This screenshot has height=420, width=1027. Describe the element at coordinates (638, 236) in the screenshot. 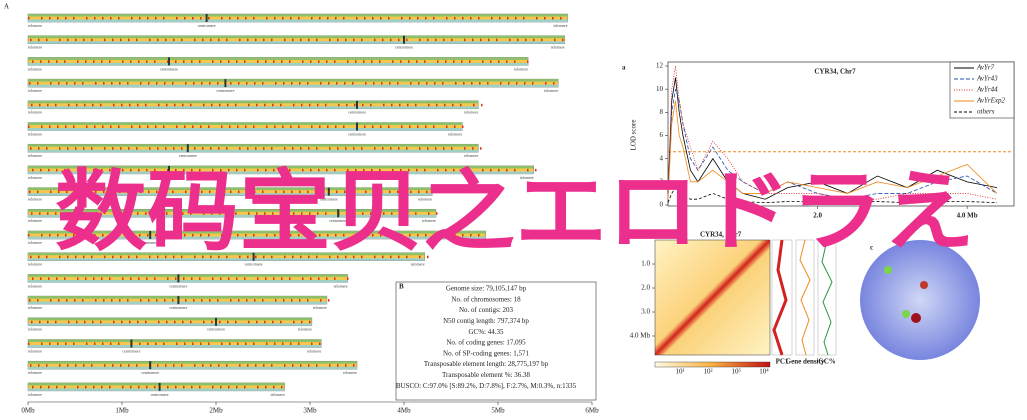

I see `panel-label: b` at that location.